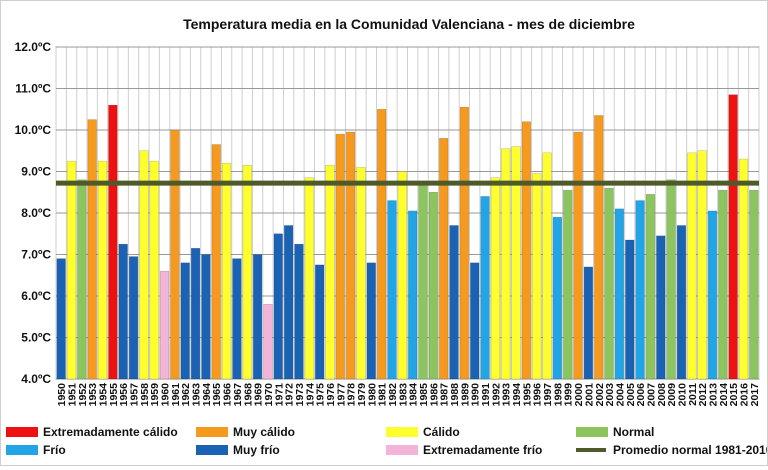  What do you see at coordinates (423, 280) in the screenshot?
I see `bar-1985` at bounding box center [423, 280].